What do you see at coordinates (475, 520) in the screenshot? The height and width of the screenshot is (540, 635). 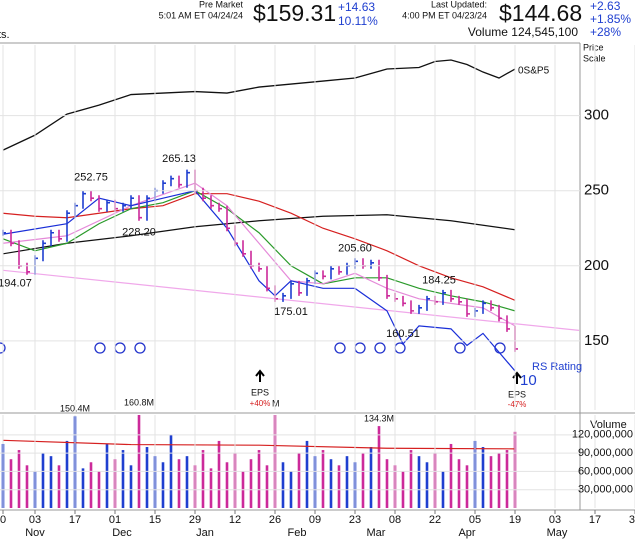 I see `x-tick-label: 05` at bounding box center [475, 520].